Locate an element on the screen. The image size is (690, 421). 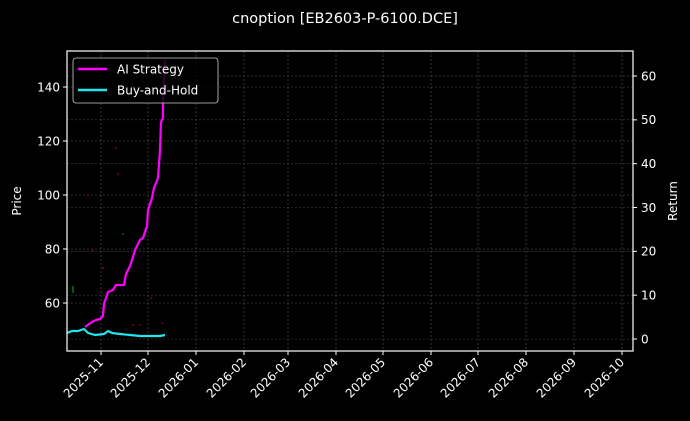
y-right-tick-label: 10 is located at coordinates (648, 295).